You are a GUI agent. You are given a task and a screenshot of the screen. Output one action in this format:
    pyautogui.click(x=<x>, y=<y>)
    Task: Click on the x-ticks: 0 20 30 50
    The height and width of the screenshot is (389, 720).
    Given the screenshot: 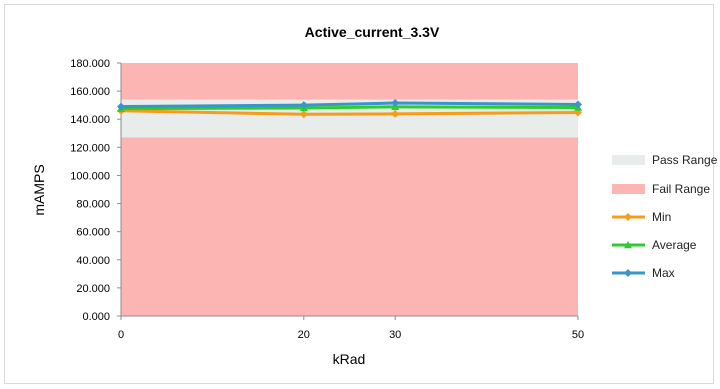 What is the action you would take?
    pyautogui.click(x=351, y=328)
    